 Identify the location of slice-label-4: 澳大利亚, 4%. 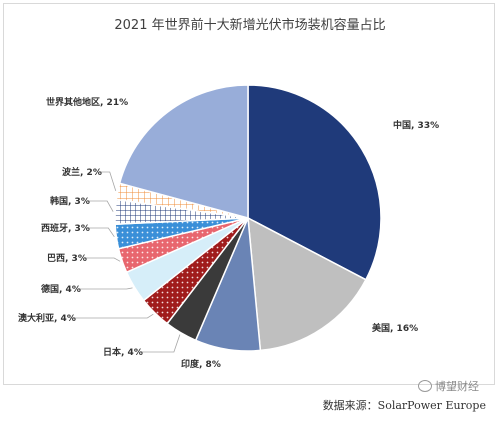
(47, 318).